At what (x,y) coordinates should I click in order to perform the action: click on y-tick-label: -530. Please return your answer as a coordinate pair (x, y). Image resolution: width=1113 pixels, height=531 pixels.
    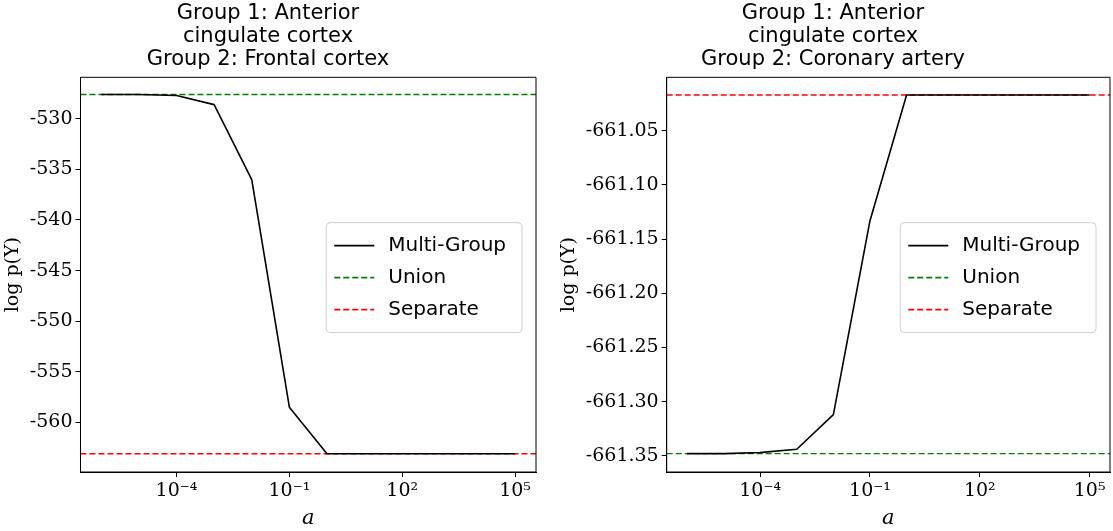
    Looking at the image, I should click on (51, 116).